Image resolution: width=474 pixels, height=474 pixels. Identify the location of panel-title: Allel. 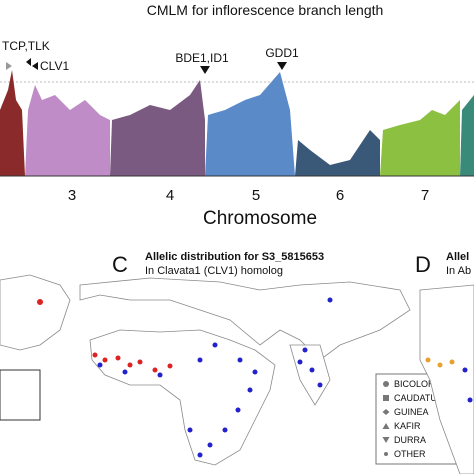
(457, 257).